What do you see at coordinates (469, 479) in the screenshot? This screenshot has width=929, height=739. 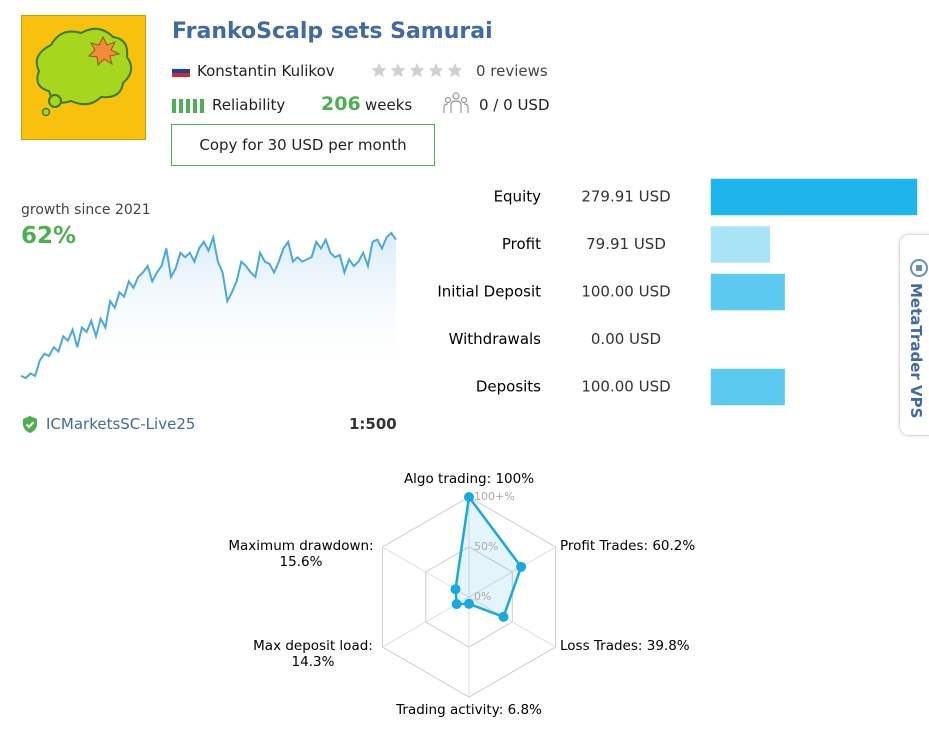 I see `radar-label: Algo trading: 100%` at bounding box center [469, 479].